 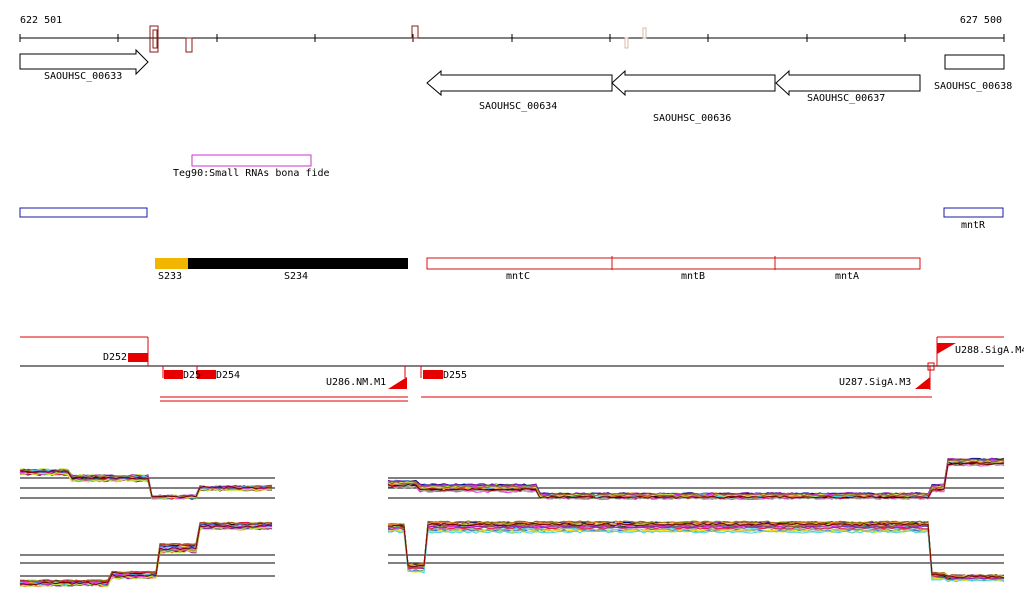 I want to click on segment-label: S234, so click(x=296, y=276).